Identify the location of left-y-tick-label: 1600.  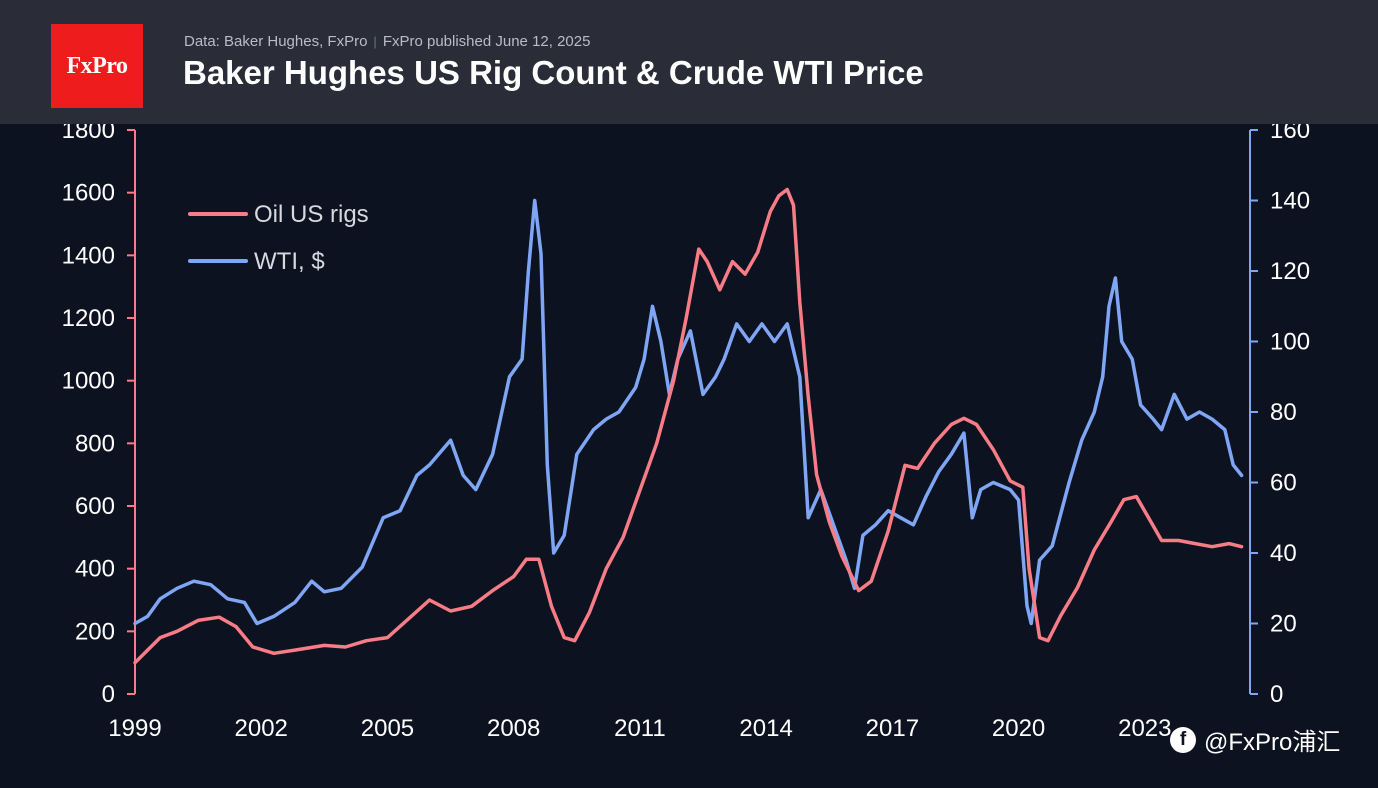
(88, 193).